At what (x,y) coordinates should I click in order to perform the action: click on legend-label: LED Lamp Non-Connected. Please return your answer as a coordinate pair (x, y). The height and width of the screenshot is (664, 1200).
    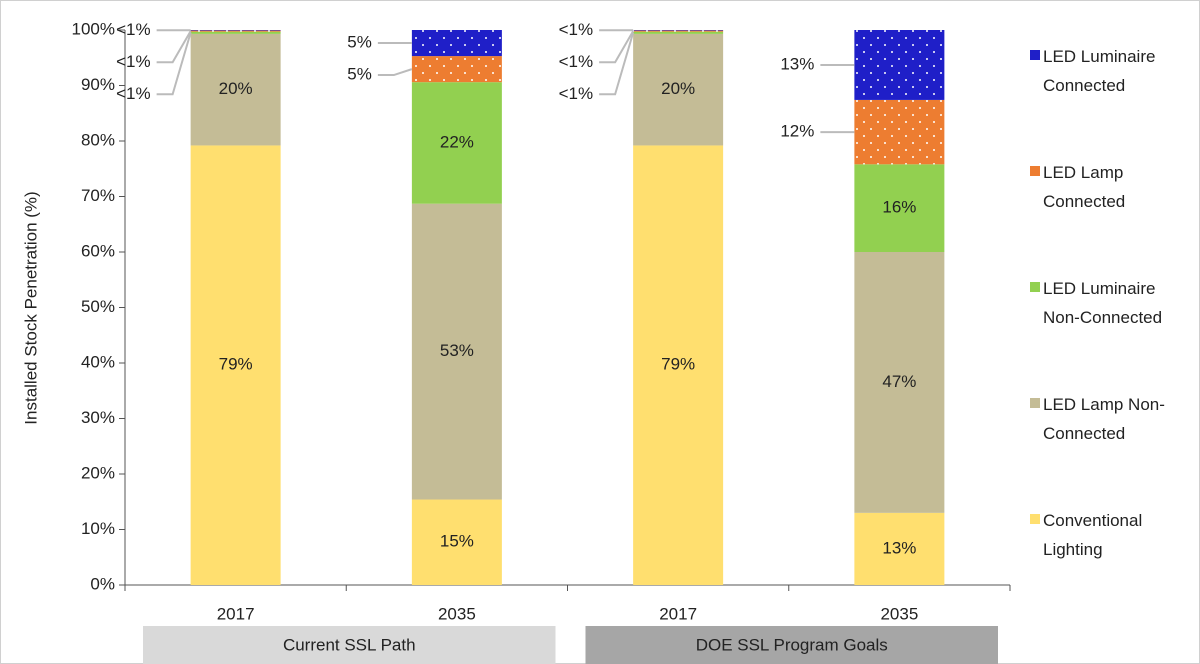
    Looking at the image, I should click on (1104, 419).